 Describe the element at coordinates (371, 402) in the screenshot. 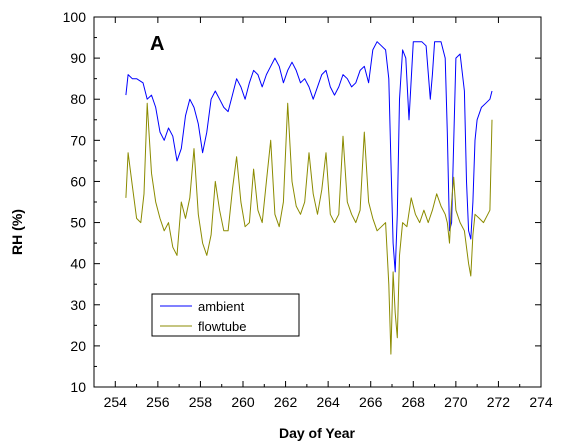

I see `x-tick-label: 266` at that location.